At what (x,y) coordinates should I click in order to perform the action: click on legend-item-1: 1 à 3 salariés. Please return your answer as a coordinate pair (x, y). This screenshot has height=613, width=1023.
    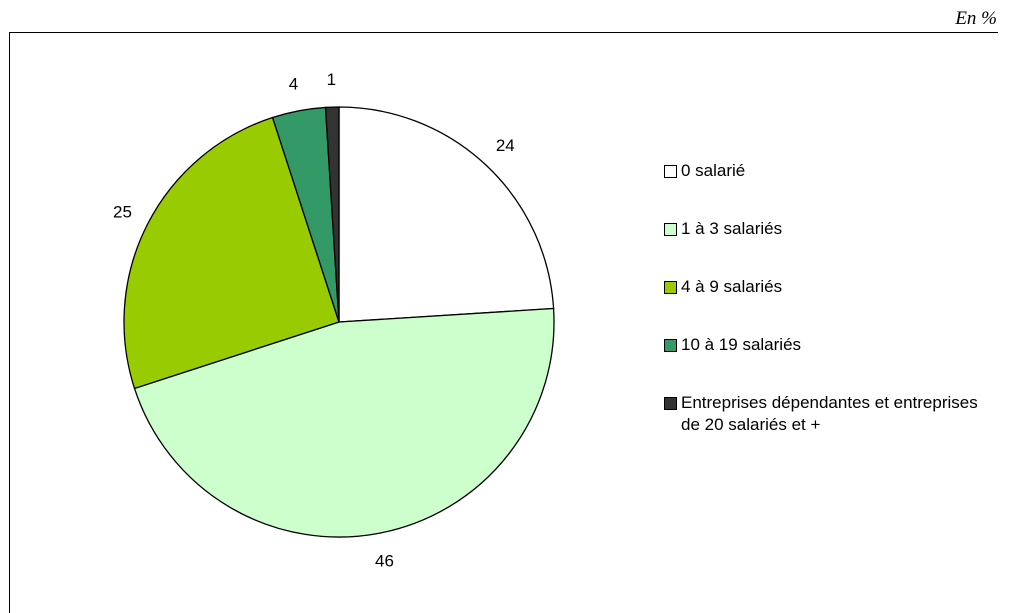
    Looking at the image, I should click on (723, 229).